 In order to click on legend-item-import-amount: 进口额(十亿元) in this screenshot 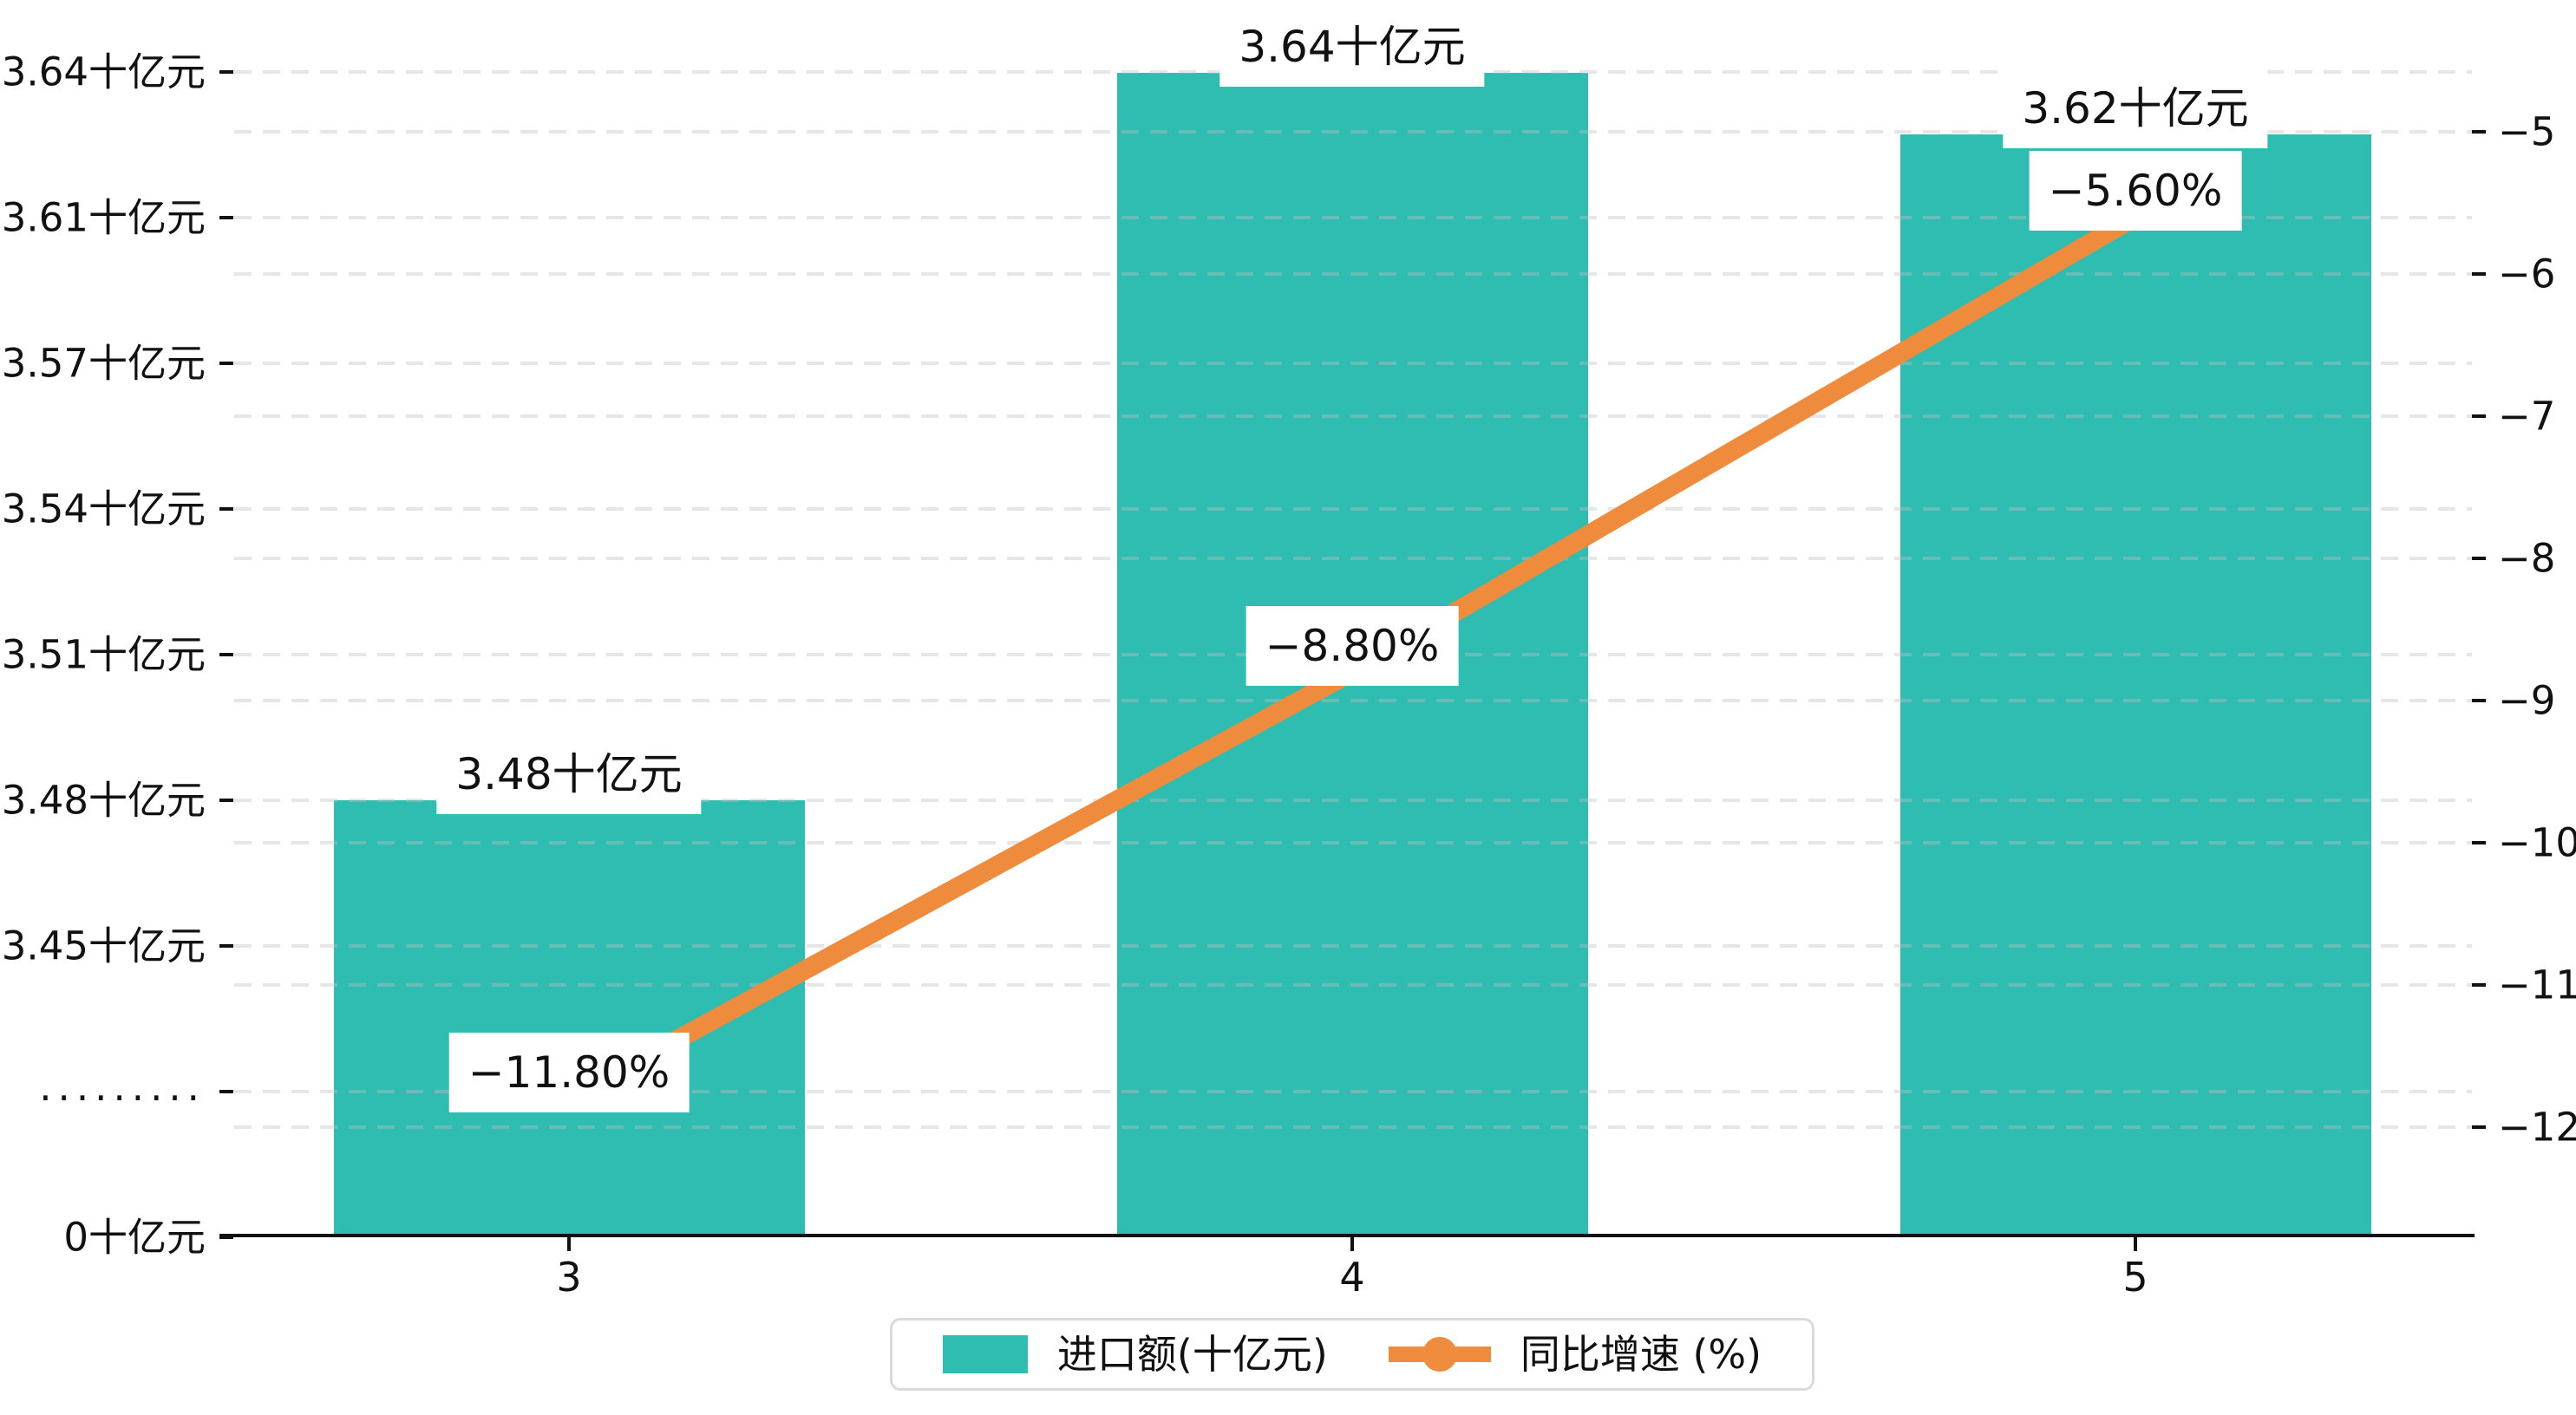, I will do `click(1135, 1354)`.